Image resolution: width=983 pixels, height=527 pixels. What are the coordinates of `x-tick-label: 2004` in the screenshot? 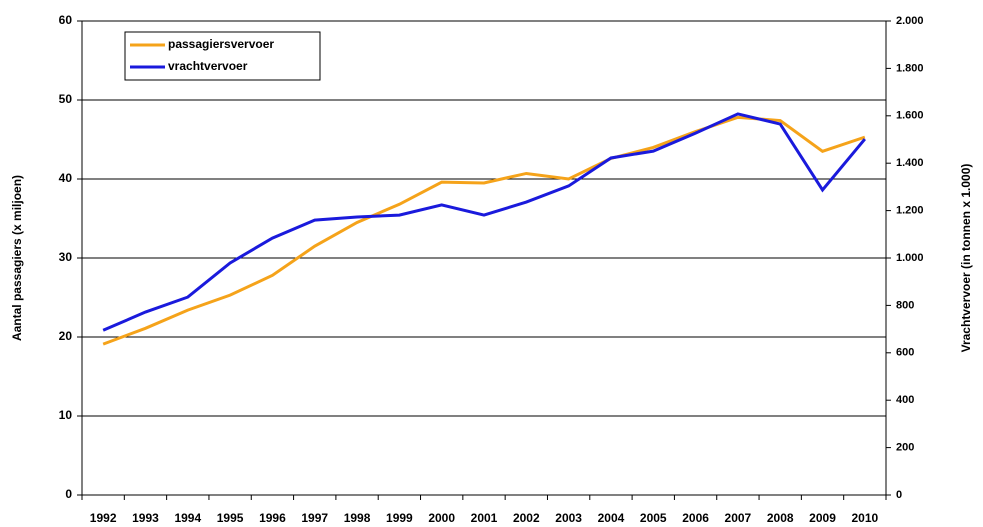 It's located at (611, 518).